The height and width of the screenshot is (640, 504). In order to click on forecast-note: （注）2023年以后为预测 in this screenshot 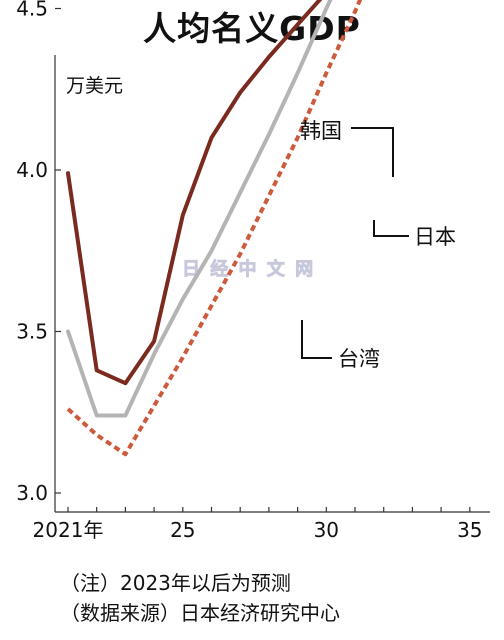, I will do `click(175, 583)`.